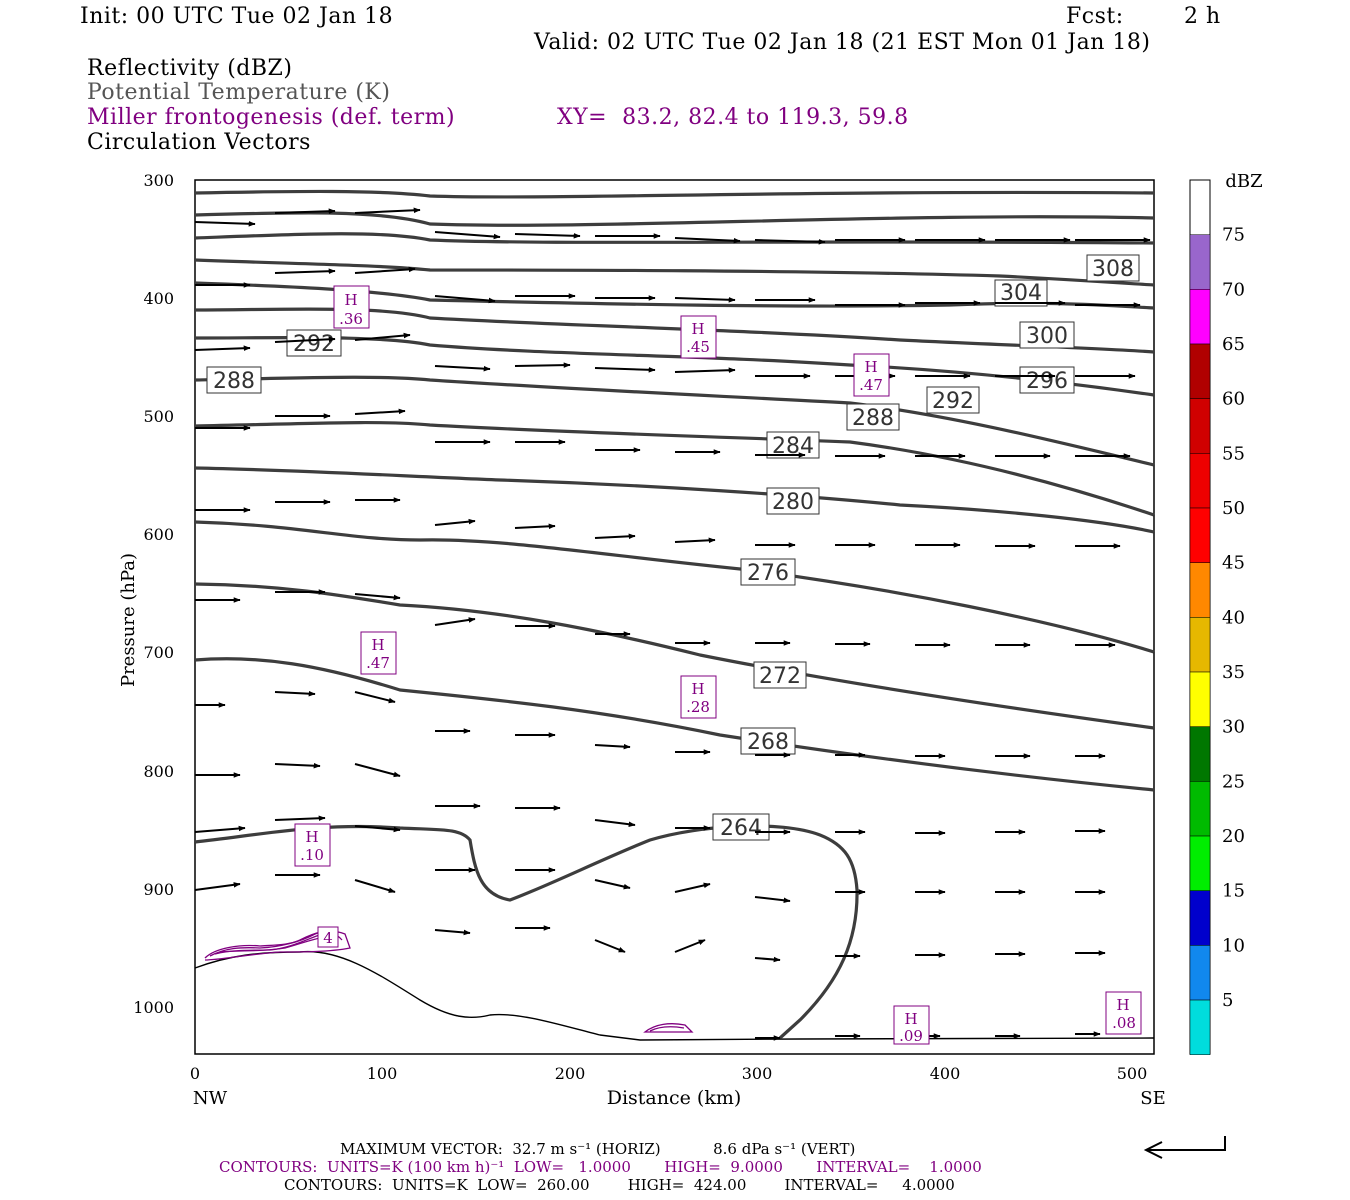  I want to click on y-axis: 300 400 500 600 700 800 900 1000, so click(153, 594).